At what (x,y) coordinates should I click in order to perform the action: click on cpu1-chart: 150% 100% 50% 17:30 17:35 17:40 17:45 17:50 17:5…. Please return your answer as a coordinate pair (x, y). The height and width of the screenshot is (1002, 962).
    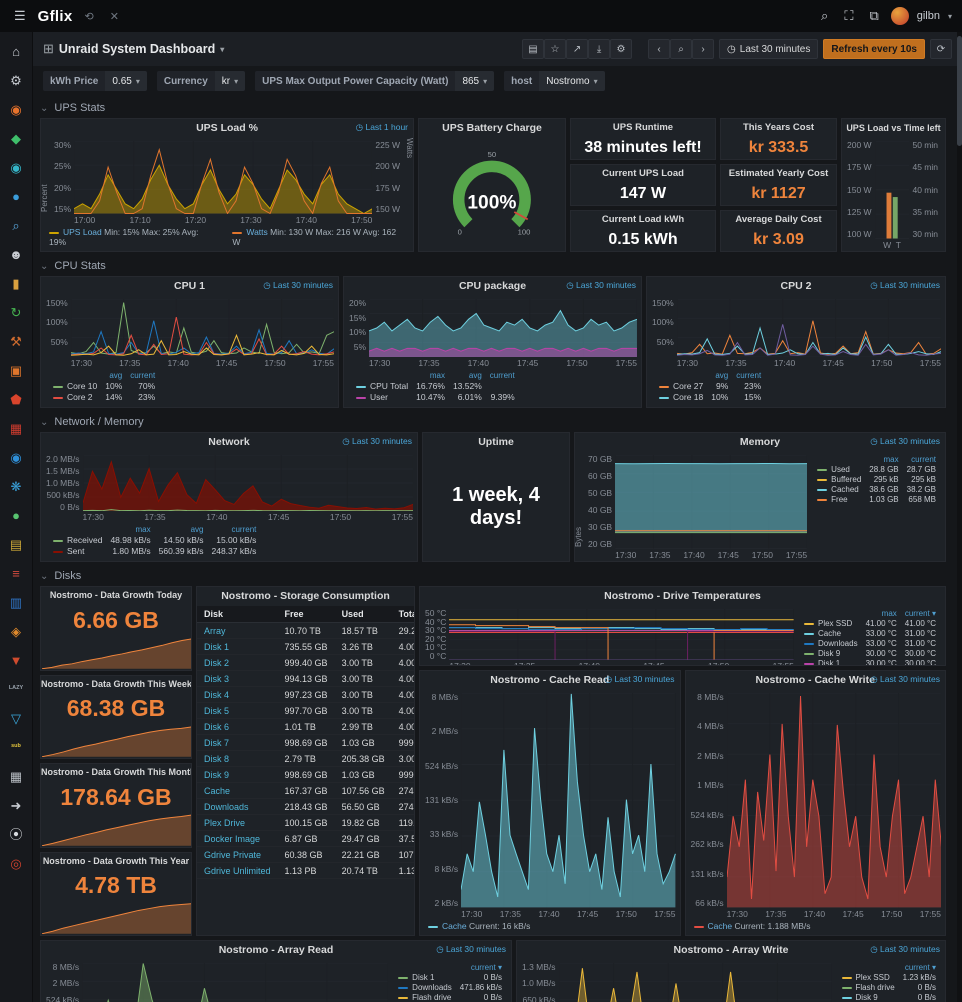
    Looking at the image, I should click on (190, 333).